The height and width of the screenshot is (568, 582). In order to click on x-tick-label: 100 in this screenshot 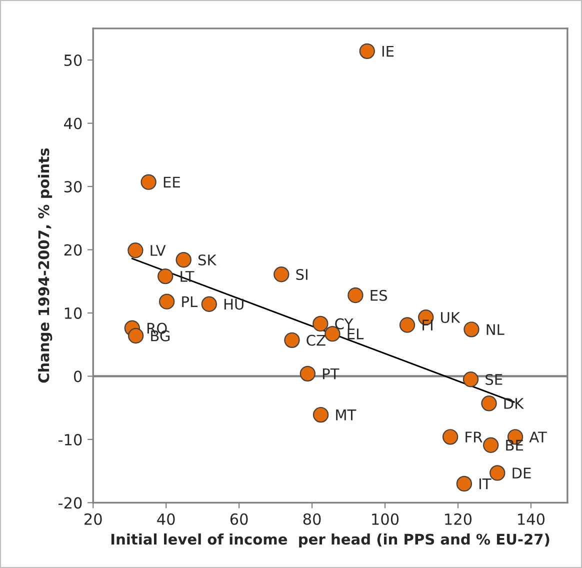, I will do `click(385, 519)`.